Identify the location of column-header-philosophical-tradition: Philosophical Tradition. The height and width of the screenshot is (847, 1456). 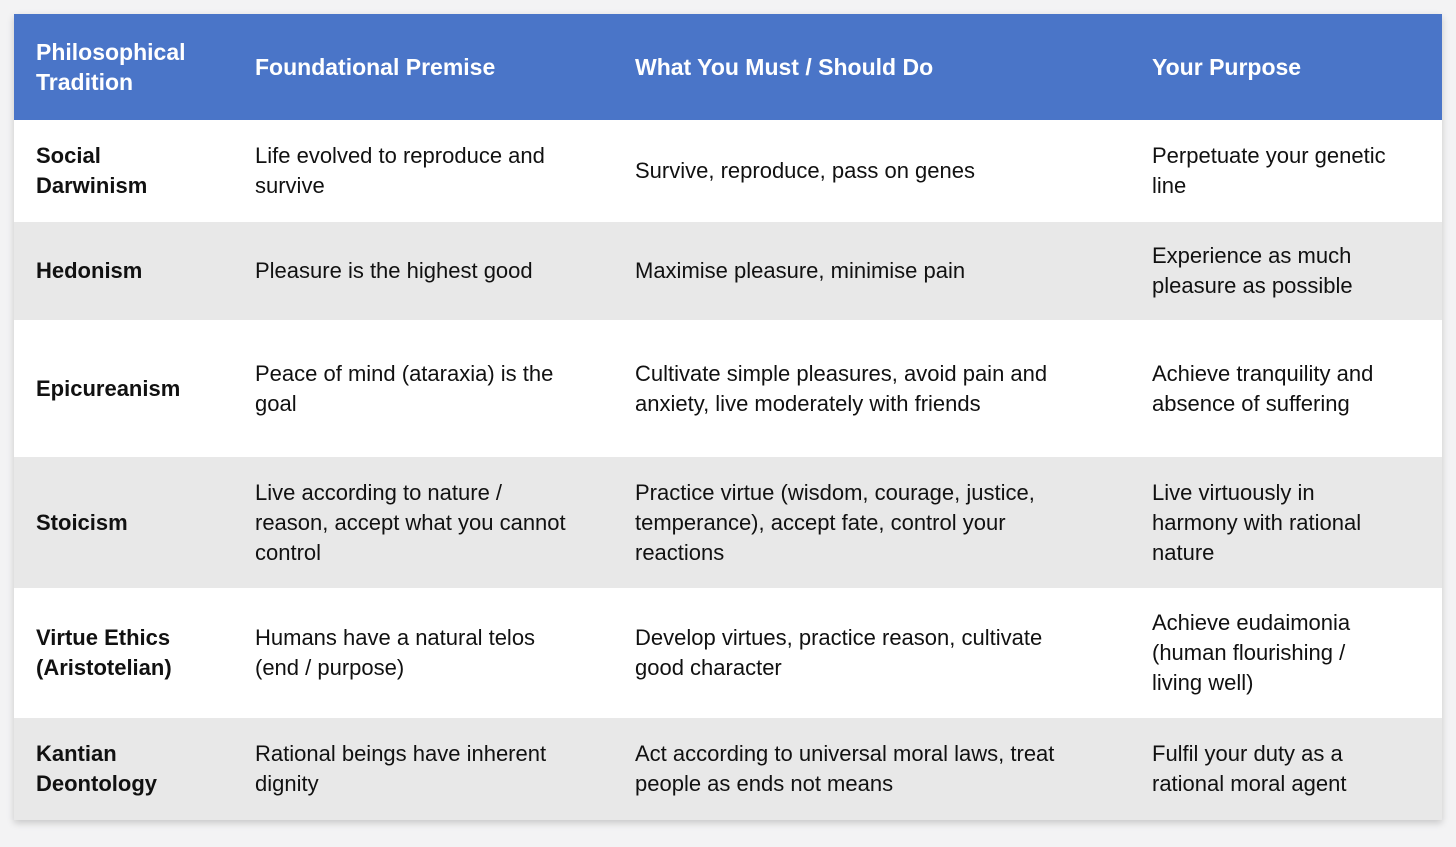
(124, 67).